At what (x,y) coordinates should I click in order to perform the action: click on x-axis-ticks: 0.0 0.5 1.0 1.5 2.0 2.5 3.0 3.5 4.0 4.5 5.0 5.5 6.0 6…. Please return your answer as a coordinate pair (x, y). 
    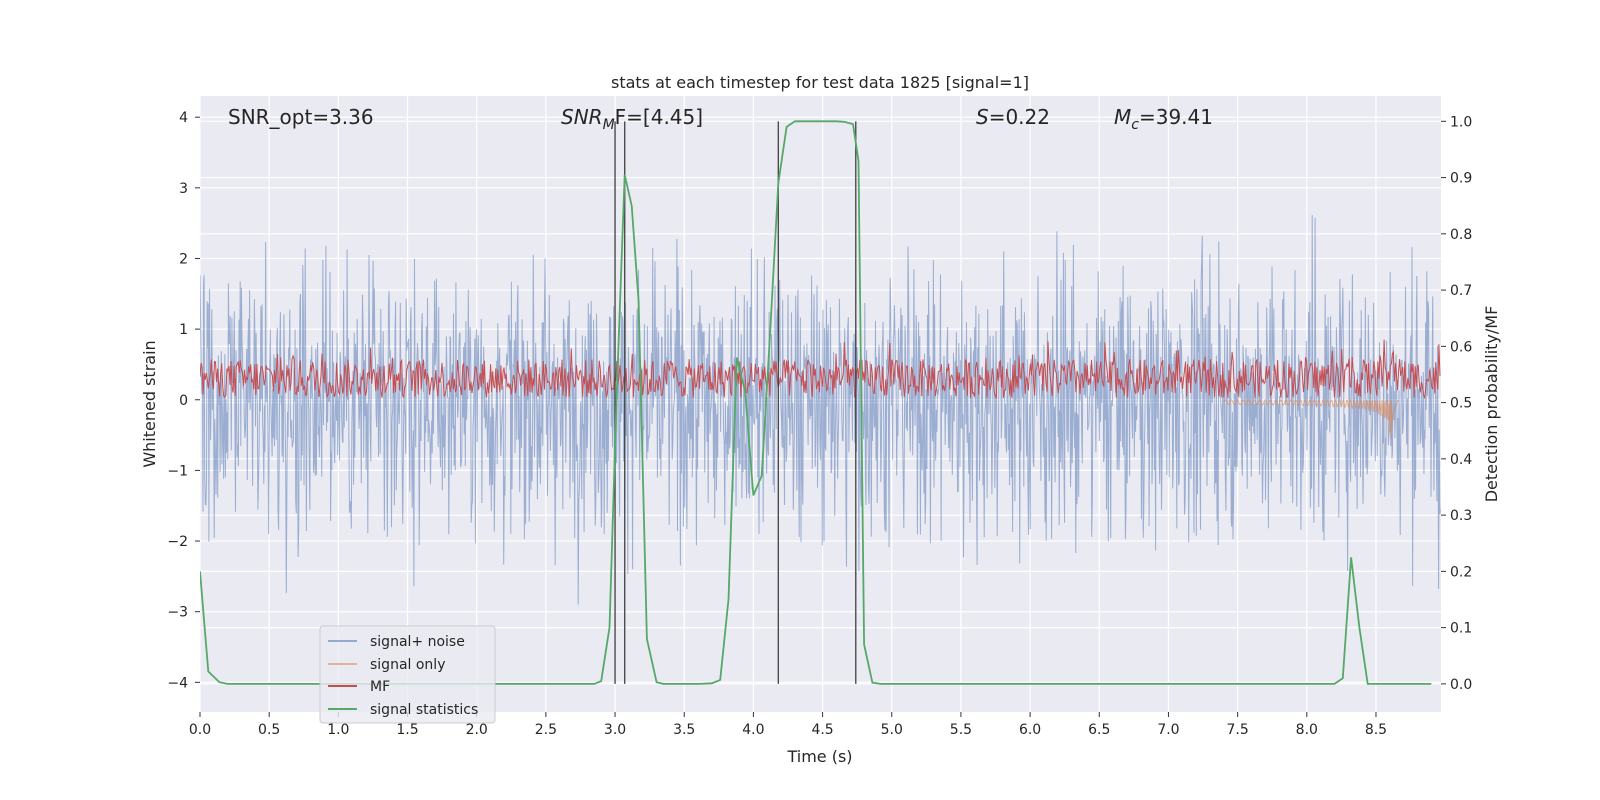
    Looking at the image, I should click on (788, 725).